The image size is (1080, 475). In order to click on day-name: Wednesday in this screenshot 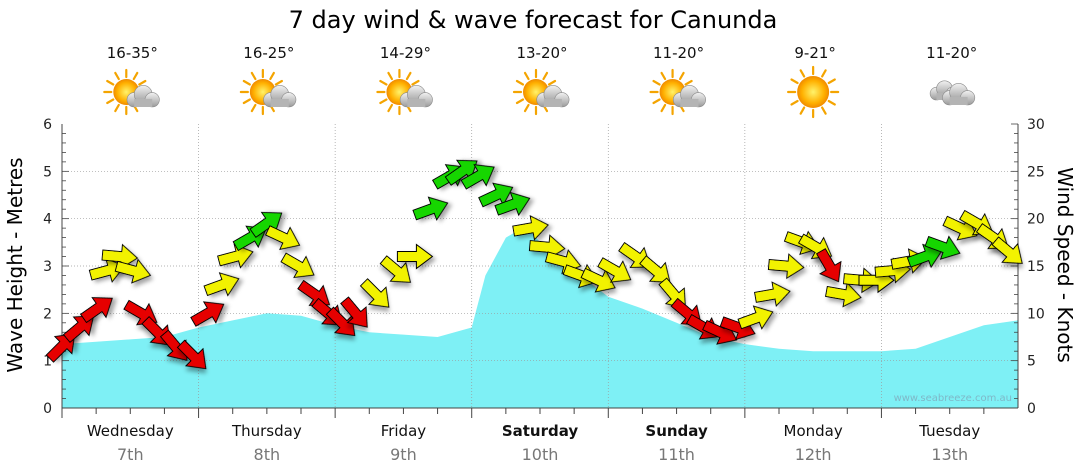, I will do `click(130, 431)`.